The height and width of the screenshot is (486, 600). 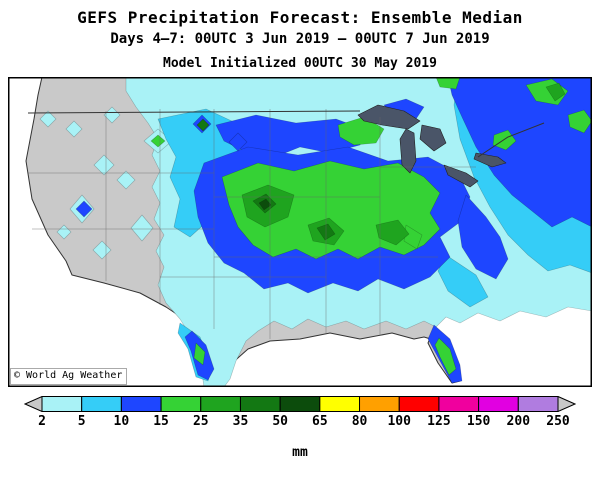 I want to click on legend-colorbar, so click(x=300, y=404).